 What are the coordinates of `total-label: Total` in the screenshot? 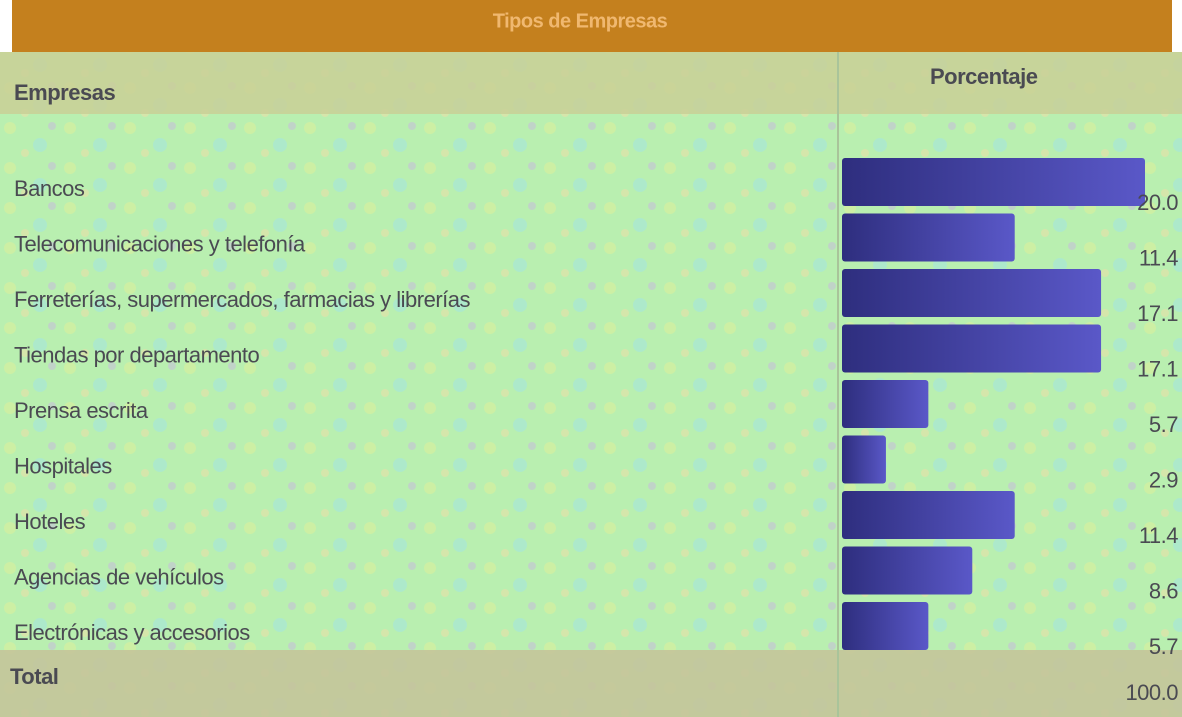 It's located at (34, 676).